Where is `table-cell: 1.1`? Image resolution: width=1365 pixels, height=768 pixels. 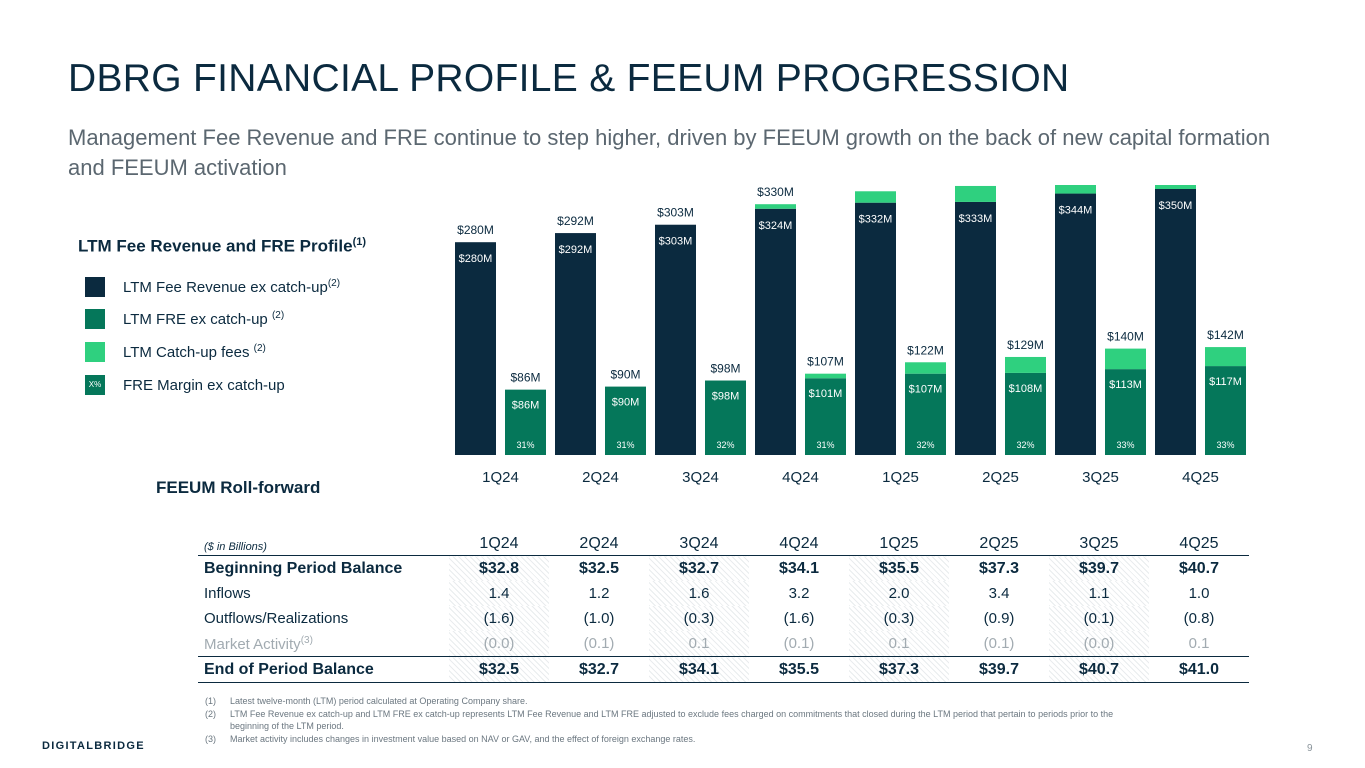
table-cell: 1.1 is located at coordinates (1099, 593).